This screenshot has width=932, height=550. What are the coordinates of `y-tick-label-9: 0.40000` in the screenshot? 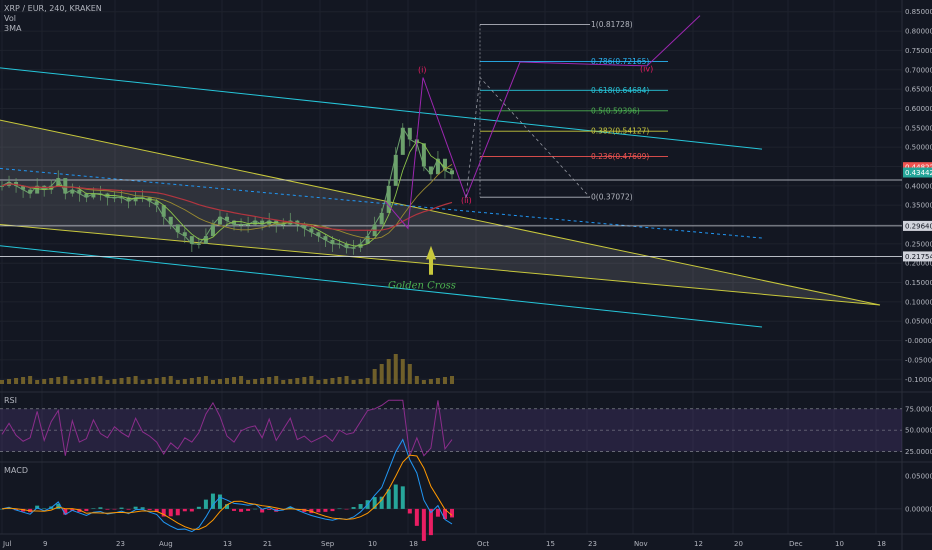 It's located at (918, 186).